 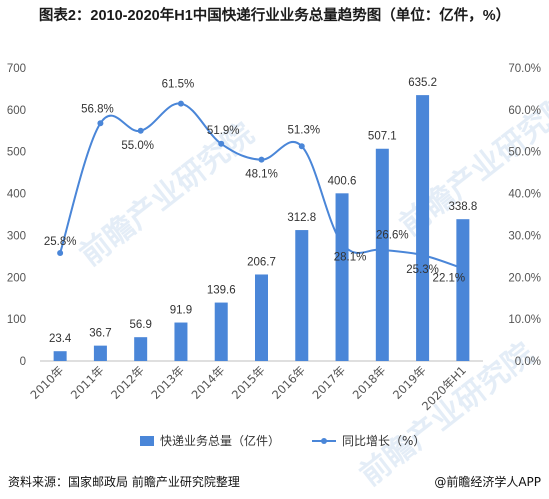 I want to click on legend-bar-label: 快递业务总量（亿件）, so click(x=220, y=440).